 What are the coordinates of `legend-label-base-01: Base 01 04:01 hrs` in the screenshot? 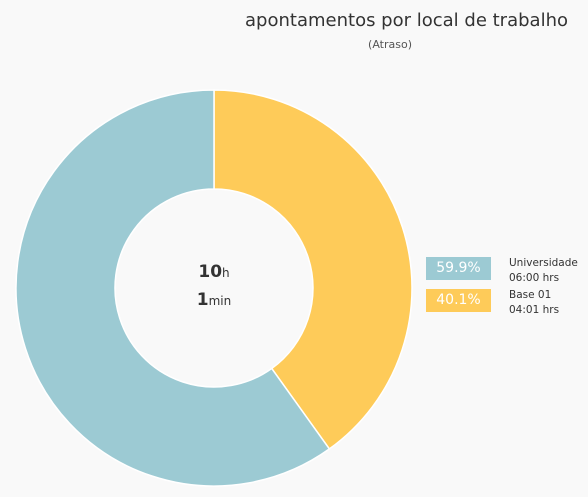 It's located at (534, 303).